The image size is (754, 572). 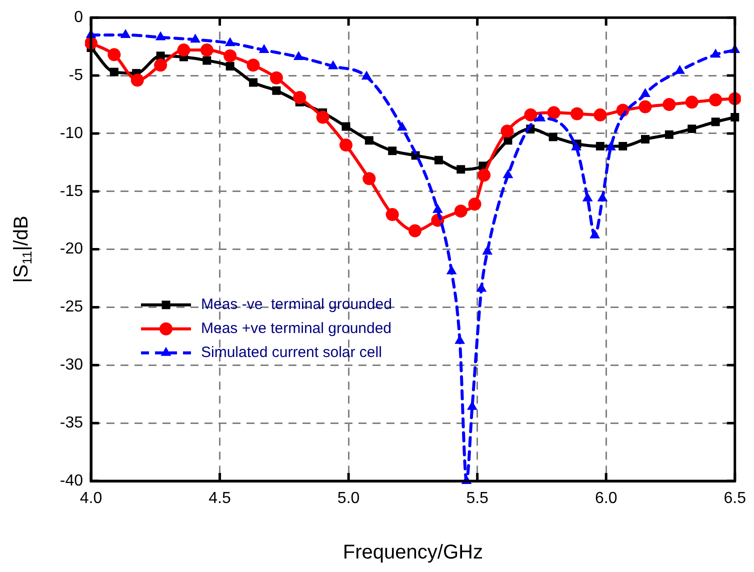 What do you see at coordinates (72, 365) in the screenshot?
I see `y-tick-label: -30` at bounding box center [72, 365].